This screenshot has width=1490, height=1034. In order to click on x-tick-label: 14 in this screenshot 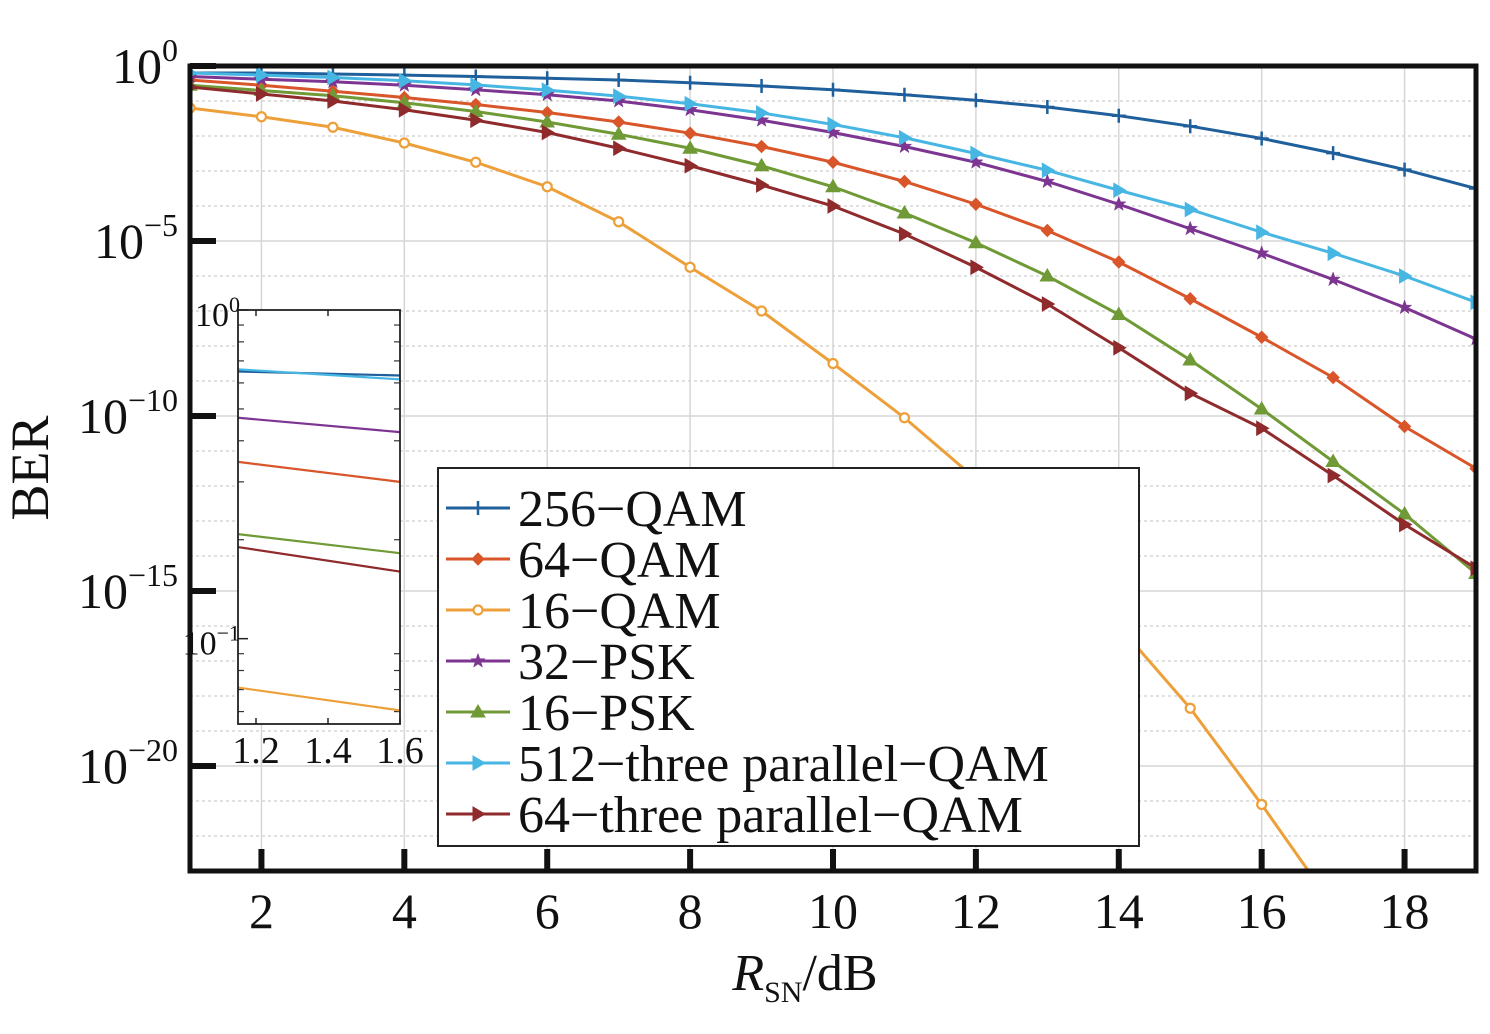, I will do `click(1119, 911)`.